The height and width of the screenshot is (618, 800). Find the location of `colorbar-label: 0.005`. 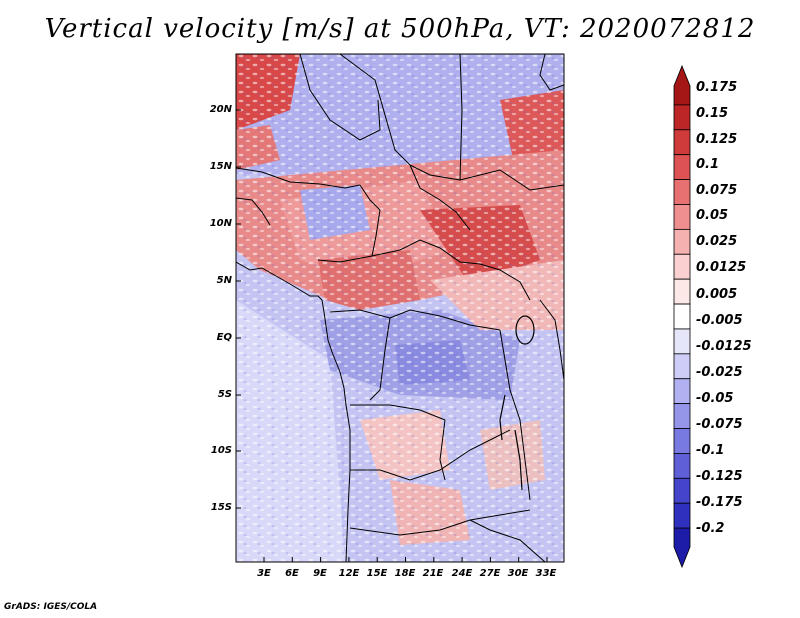

colorbar-label: 0.005 is located at coordinates (717, 294).